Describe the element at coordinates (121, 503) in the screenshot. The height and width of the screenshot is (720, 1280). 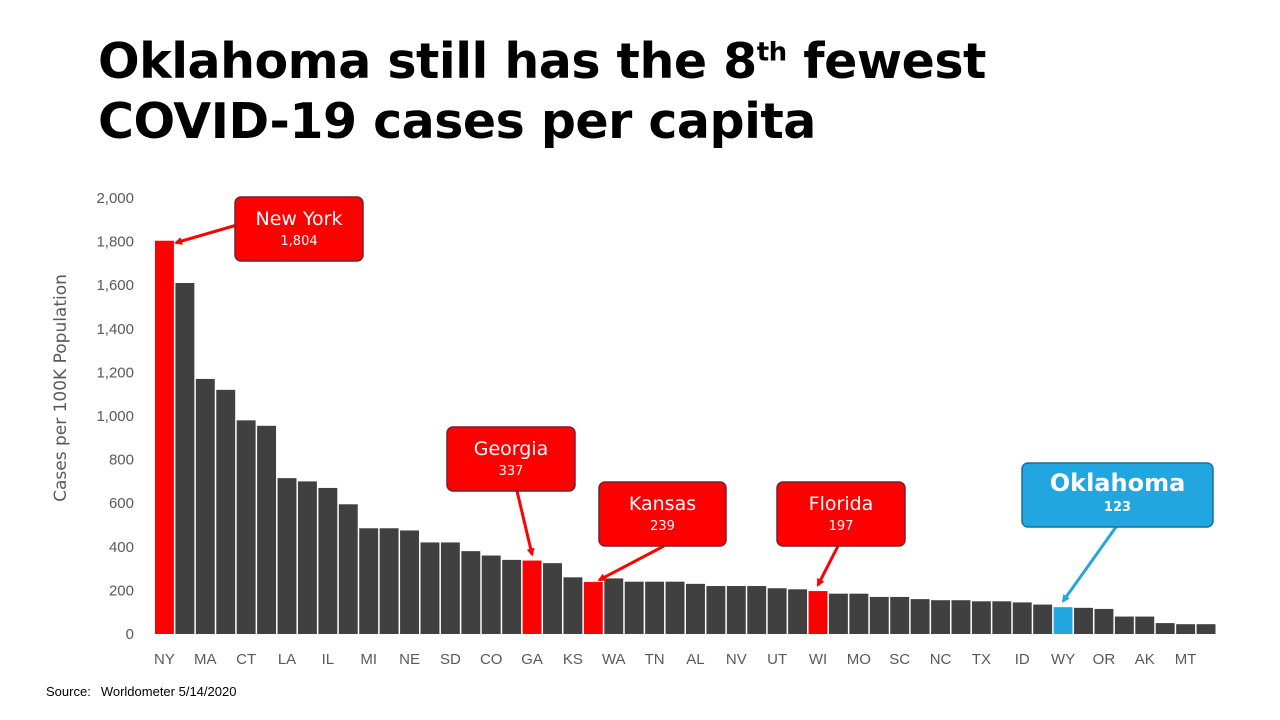
I see `y-tick-label: 600` at that location.